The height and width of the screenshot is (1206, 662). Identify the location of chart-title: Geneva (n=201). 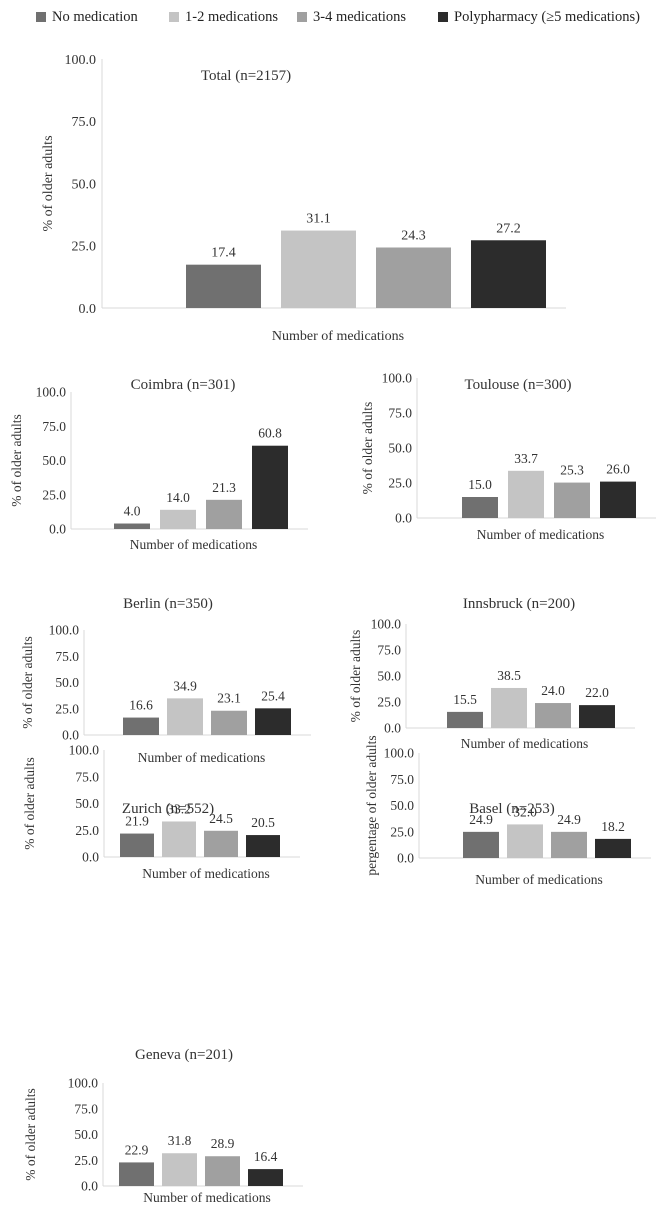
(184, 1055).